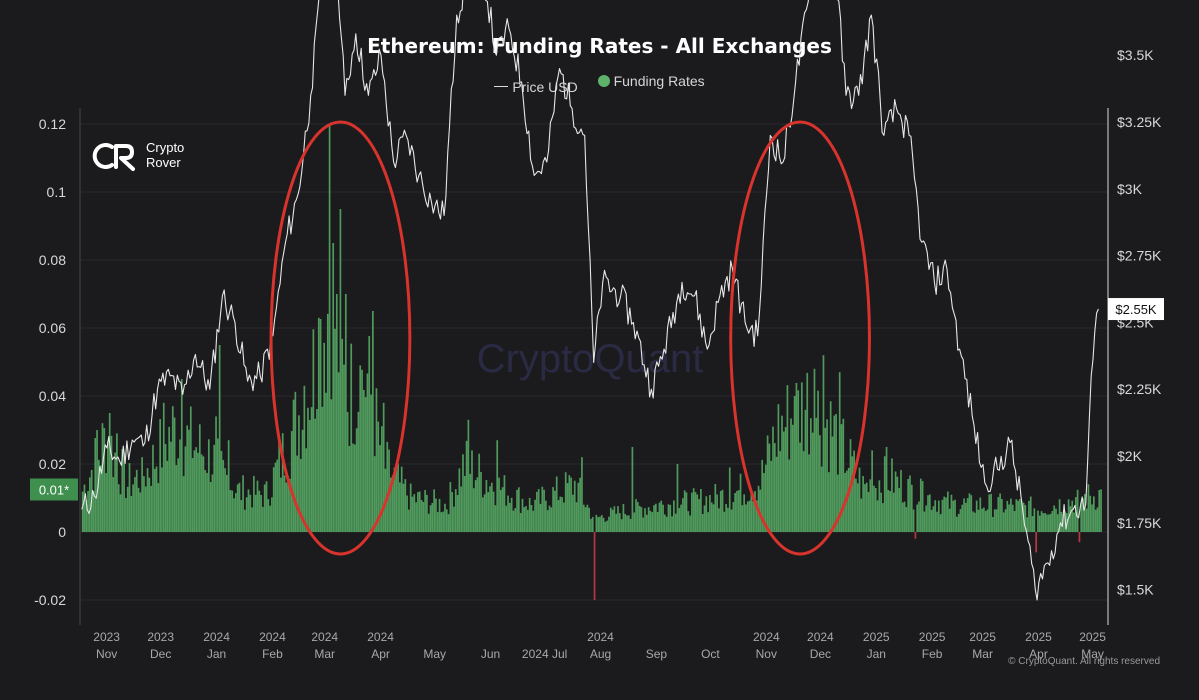  What do you see at coordinates (434, 654) in the screenshot?
I see `x-tick-month: May` at bounding box center [434, 654].